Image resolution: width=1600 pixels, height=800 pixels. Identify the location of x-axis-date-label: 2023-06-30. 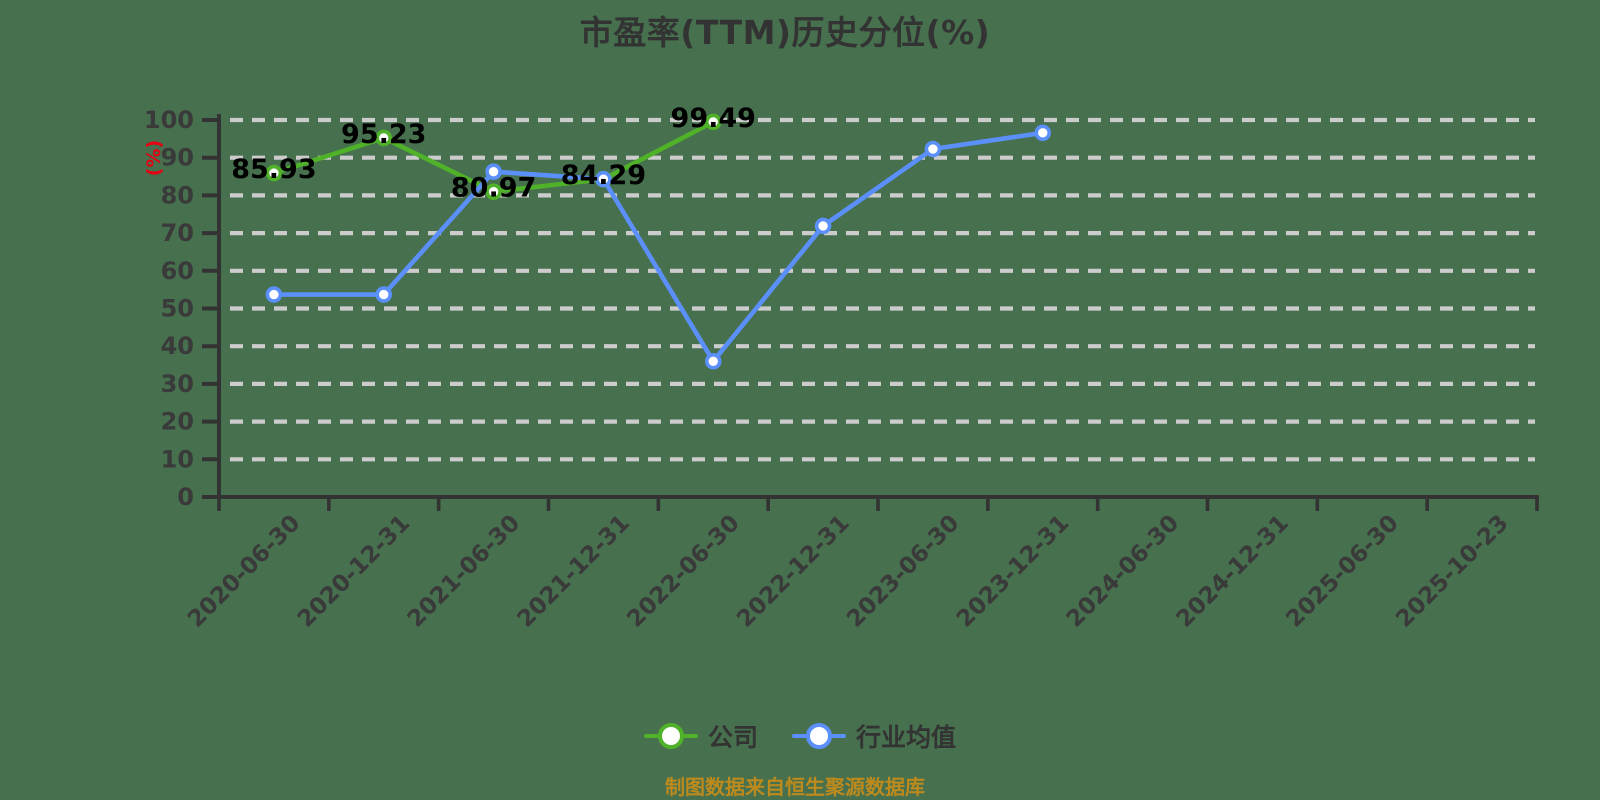
(903, 571).